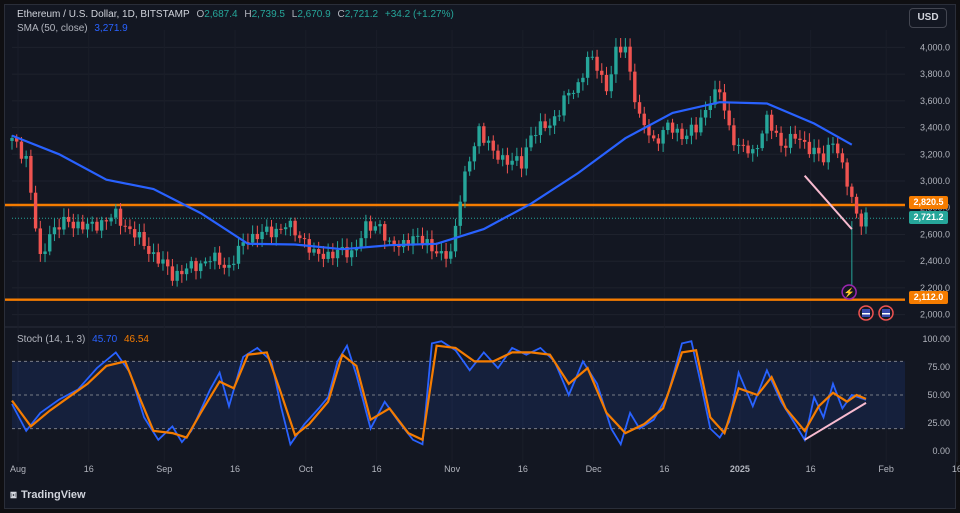  What do you see at coordinates (928, 18) in the screenshot?
I see `currency-button: USD` at bounding box center [928, 18].